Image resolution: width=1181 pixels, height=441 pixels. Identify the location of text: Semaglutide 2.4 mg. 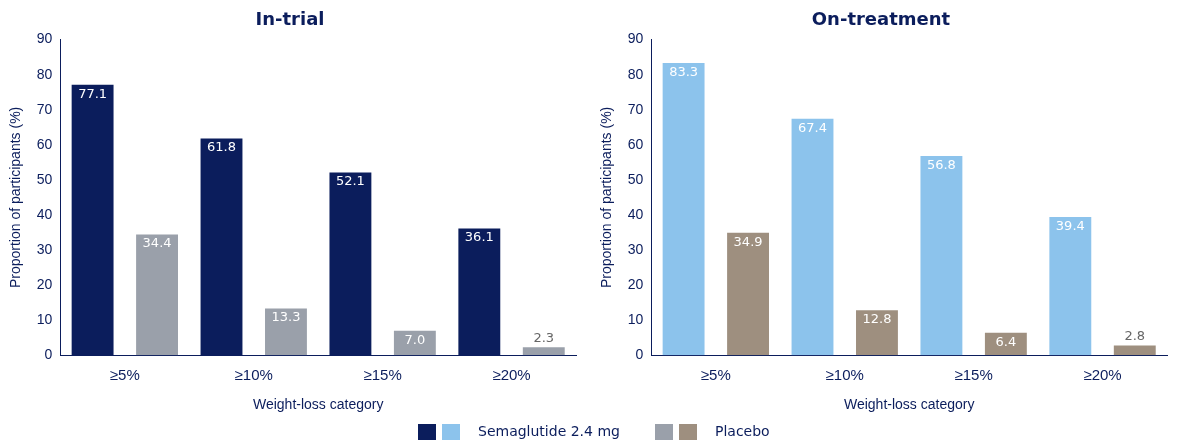
(549, 431).